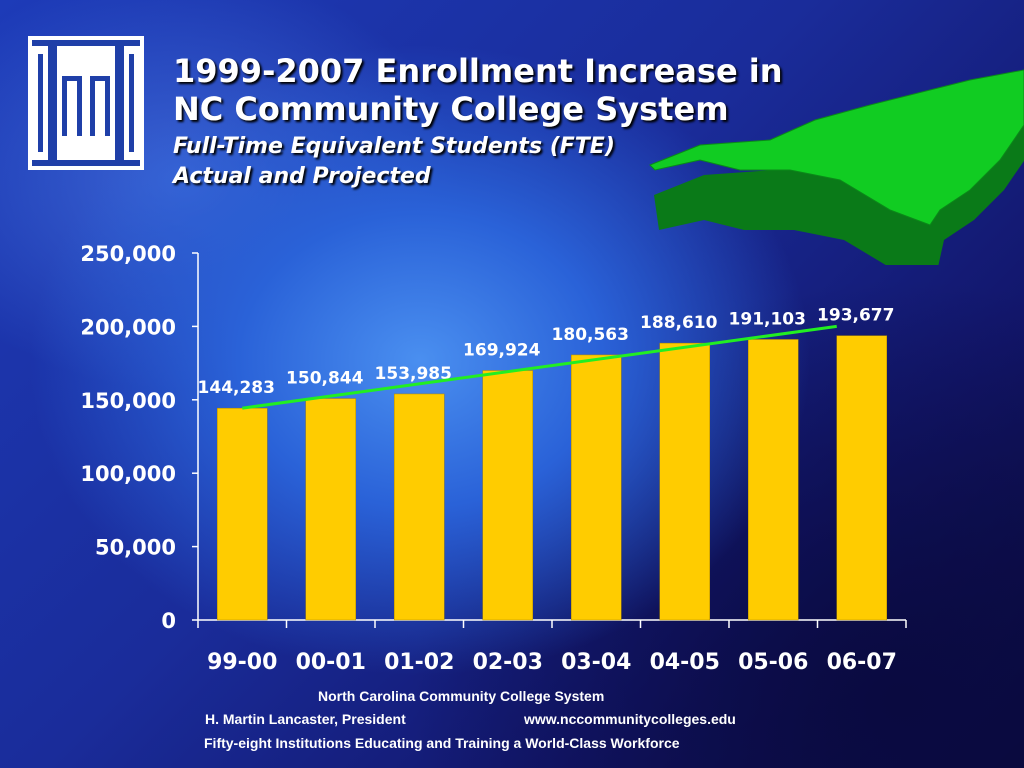  What do you see at coordinates (855, 316) in the screenshot?
I see `data-label: 193,677` at bounding box center [855, 316].